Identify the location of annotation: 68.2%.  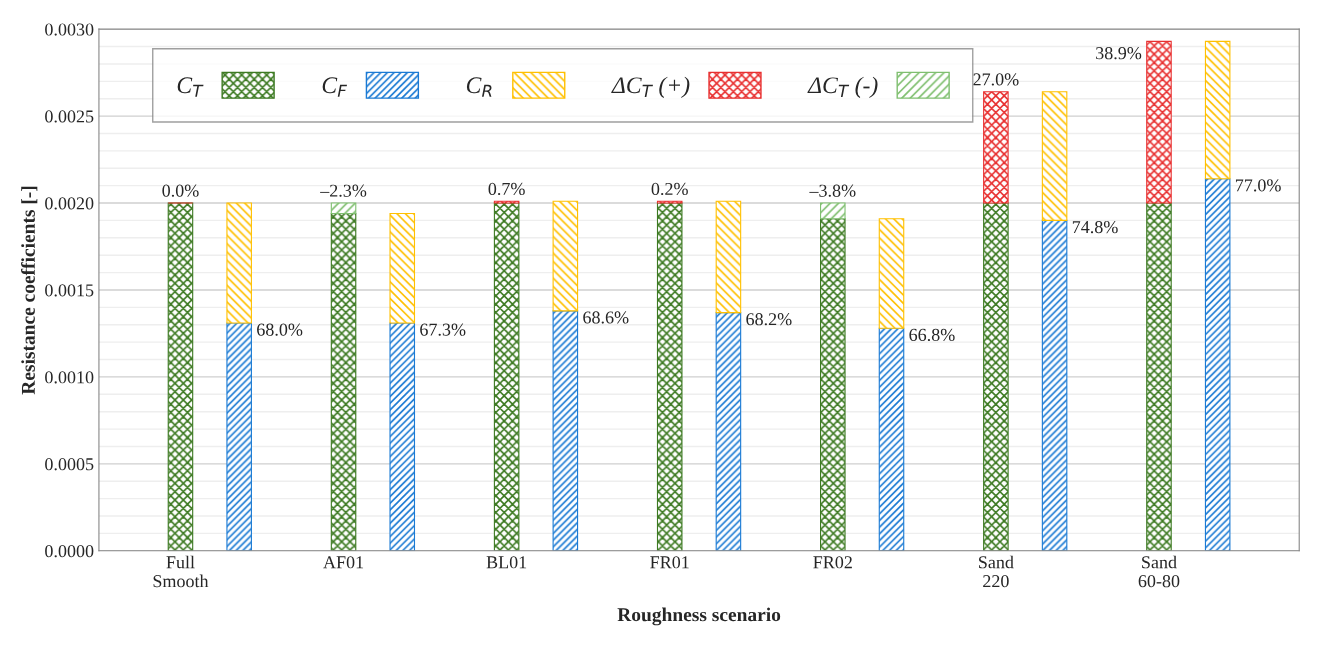
(769, 319).